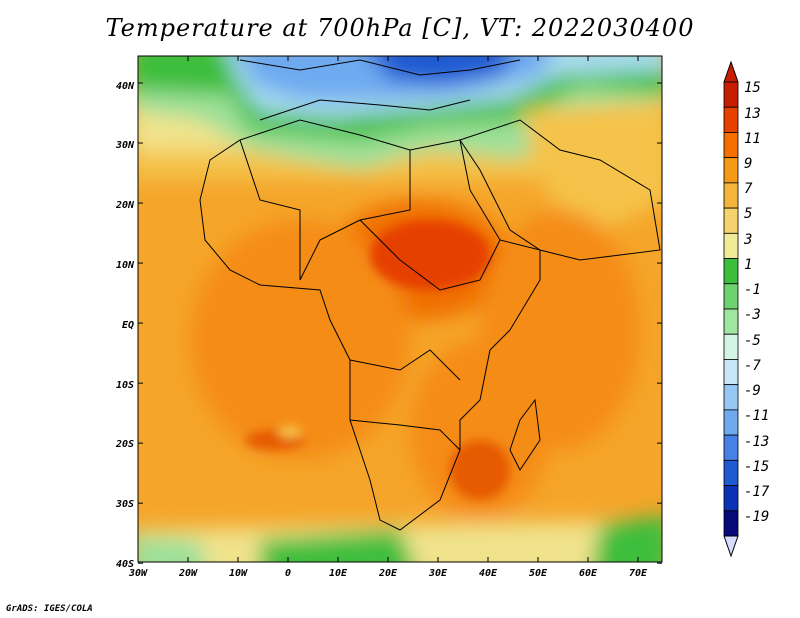 This screenshot has height=618, width=800. What do you see at coordinates (756, 416) in the screenshot?
I see `colorbar-label: -11` at bounding box center [756, 416].